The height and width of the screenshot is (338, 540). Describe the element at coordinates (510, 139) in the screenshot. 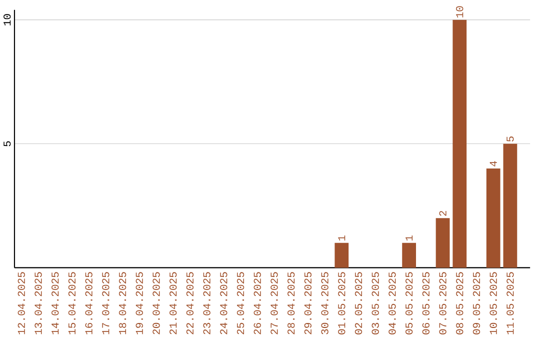

I see `data-label: 5` at that location.